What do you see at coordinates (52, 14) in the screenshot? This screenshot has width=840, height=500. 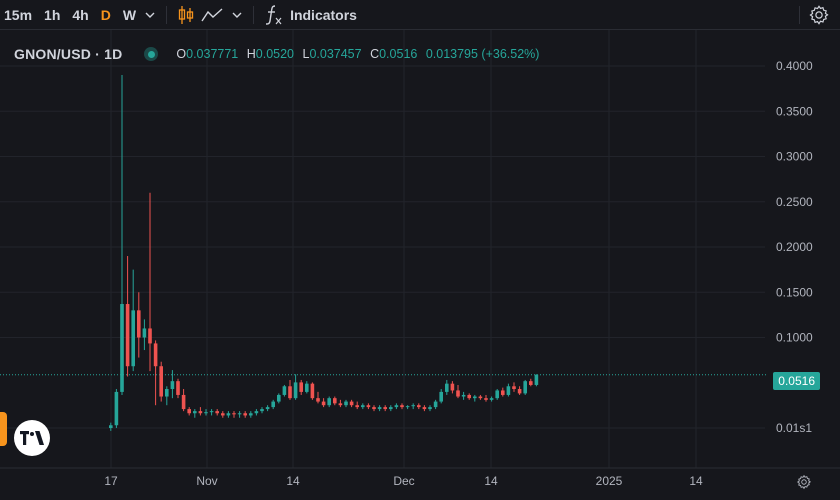 I see `timeframe-1h-button: 1h` at bounding box center [52, 14].